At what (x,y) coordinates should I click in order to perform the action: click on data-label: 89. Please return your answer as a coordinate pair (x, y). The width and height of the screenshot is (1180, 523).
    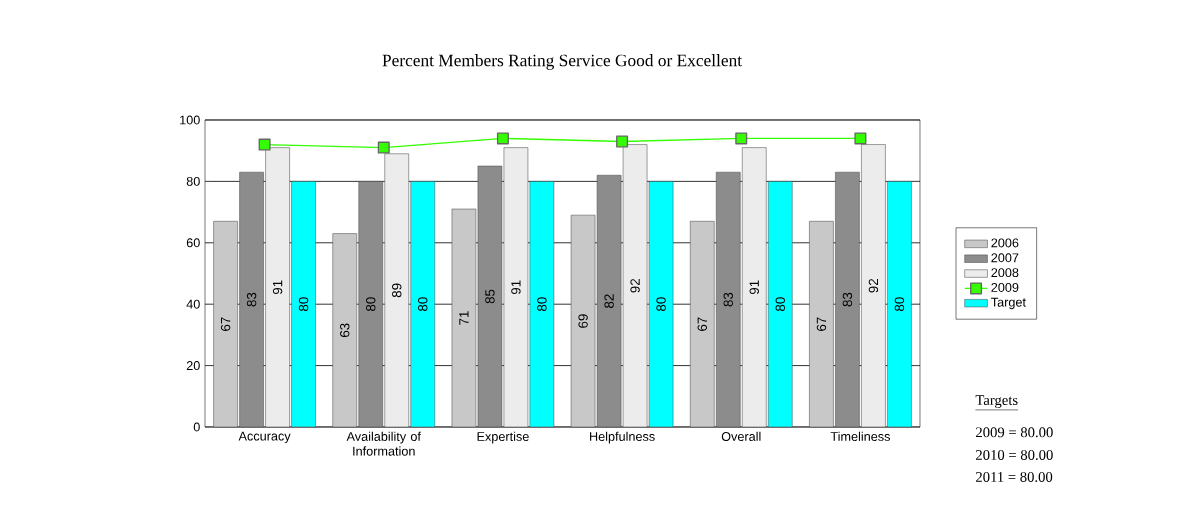
    Looking at the image, I should click on (397, 290).